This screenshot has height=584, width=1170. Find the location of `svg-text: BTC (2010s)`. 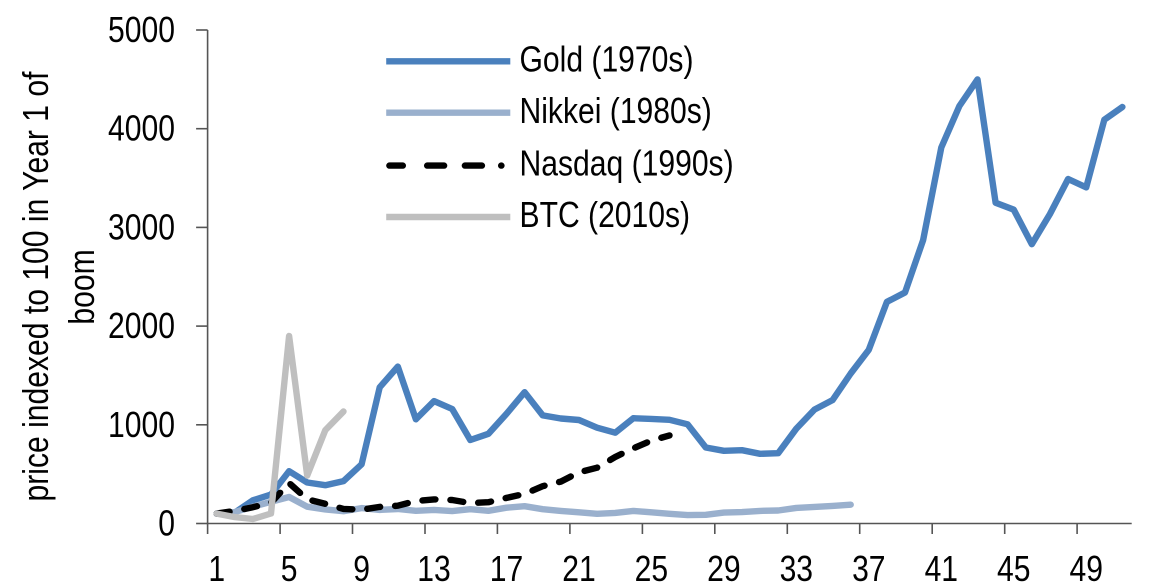

svg-text: BTC (2010s) is located at coordinates (605, 215).